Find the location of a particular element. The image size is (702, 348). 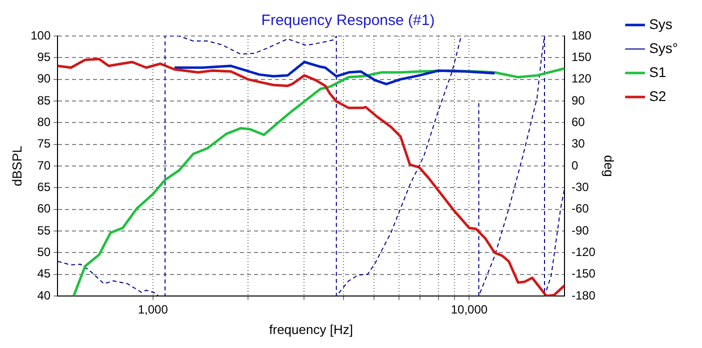

y2-tick-label: -60 is located at coordinates (580, 209).